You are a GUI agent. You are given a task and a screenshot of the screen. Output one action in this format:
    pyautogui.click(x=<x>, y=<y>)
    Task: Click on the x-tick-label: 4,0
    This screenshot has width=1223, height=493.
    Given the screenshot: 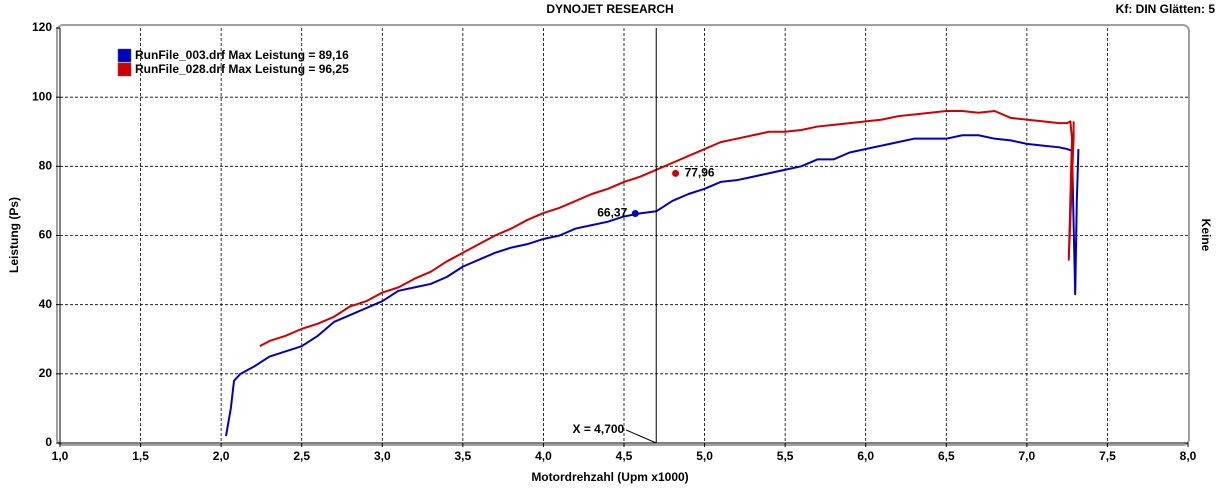 What is the action you would take?
    pyautogui.click(x=543, y=456)
    